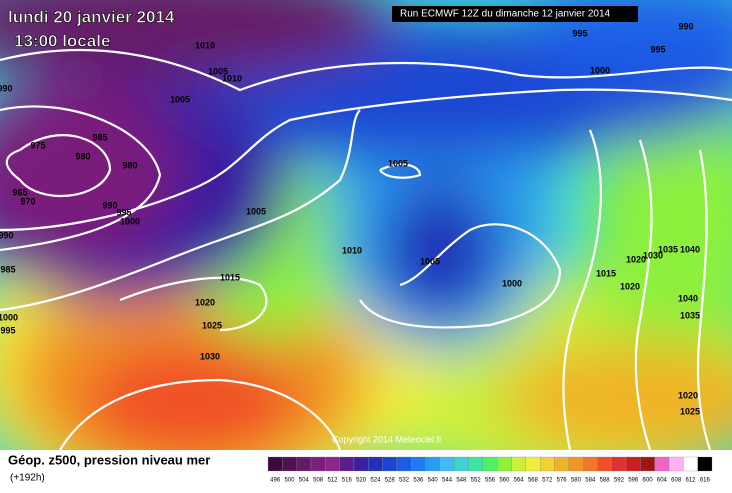  What do you see at coordinates (633, 481) in the screenshot?
I see `scale-label: 596` at bounding box center [633, 481].